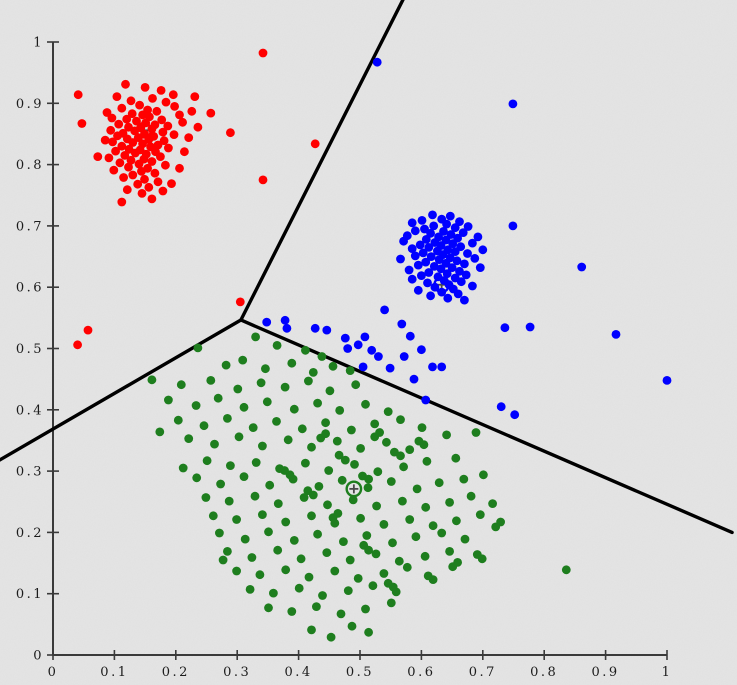 Image resolution: width=737 pixels, height=685 pixels. What do you see at coordinates (354, 489) in the screenshot?
I see `visible-centroid-marker-group` at bounding box center [354, 489].